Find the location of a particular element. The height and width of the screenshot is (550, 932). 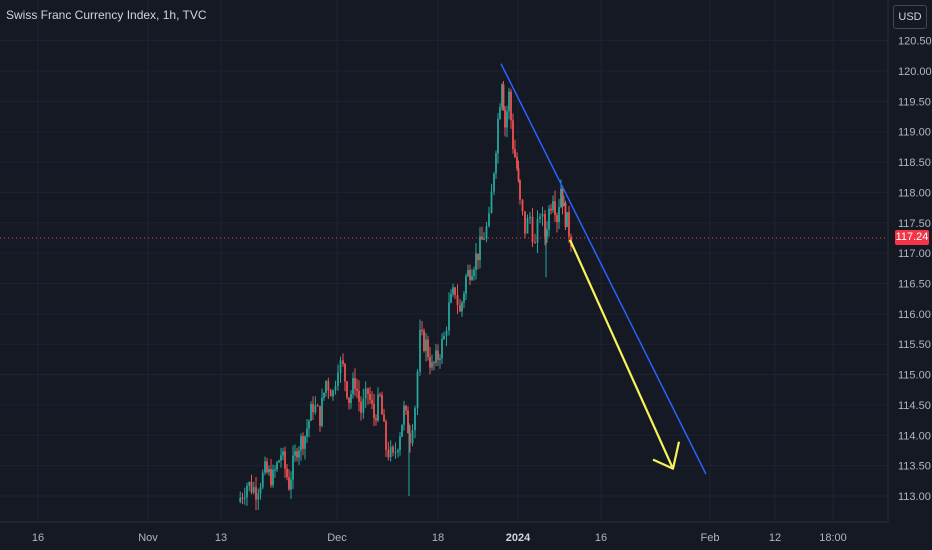

y-tick-label: 116.00 is located at coordinates (914, 315).